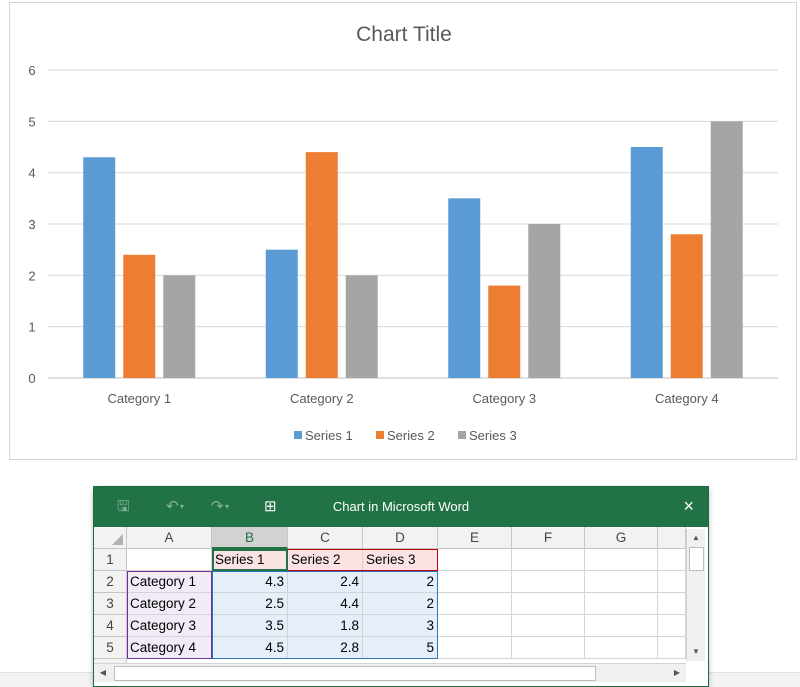 The height and width of the screenshot is (687, 800). Describe the element at coordinates (270, 506) in the screenshot. I see `edit-data-icon: ⊞` at that location.